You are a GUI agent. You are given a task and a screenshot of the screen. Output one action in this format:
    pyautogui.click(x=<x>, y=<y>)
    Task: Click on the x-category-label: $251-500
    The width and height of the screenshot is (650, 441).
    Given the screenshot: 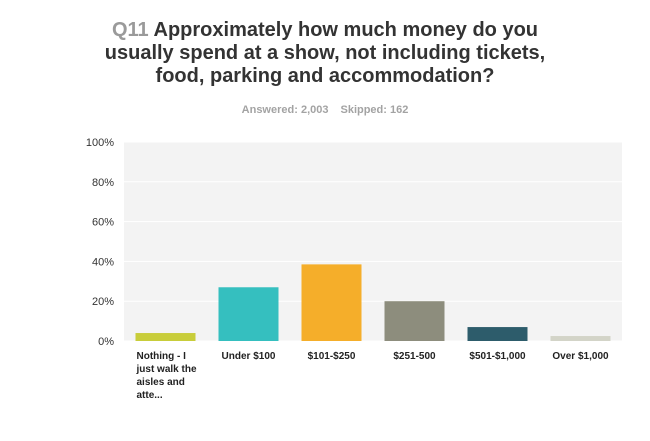 What is the action you would take?
    pyautogui.click(x=414, y=356)
    